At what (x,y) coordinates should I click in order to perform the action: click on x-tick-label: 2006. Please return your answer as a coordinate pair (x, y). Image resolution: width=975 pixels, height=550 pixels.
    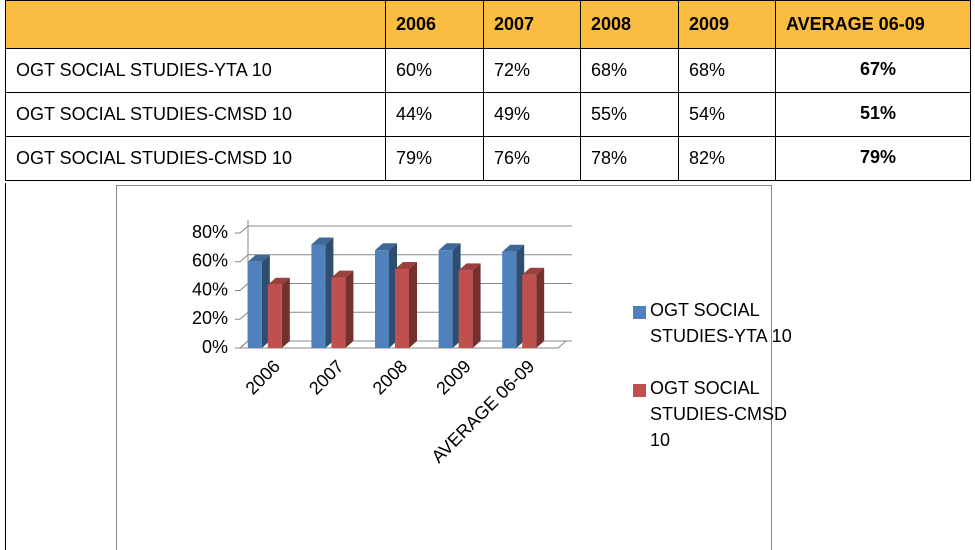
    Looking at the image, I should click on (263, 377).